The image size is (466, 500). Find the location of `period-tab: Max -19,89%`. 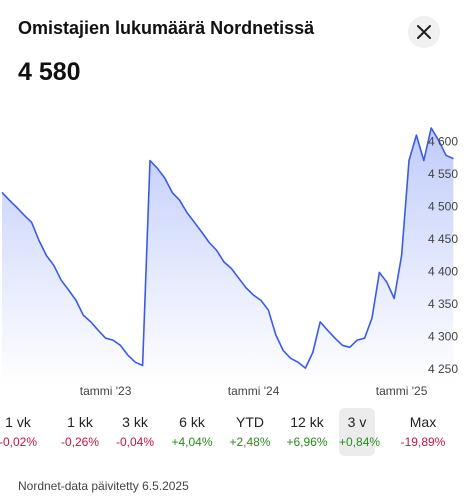

period-tab: Max -19,89% is located at coordinates (423, 432).